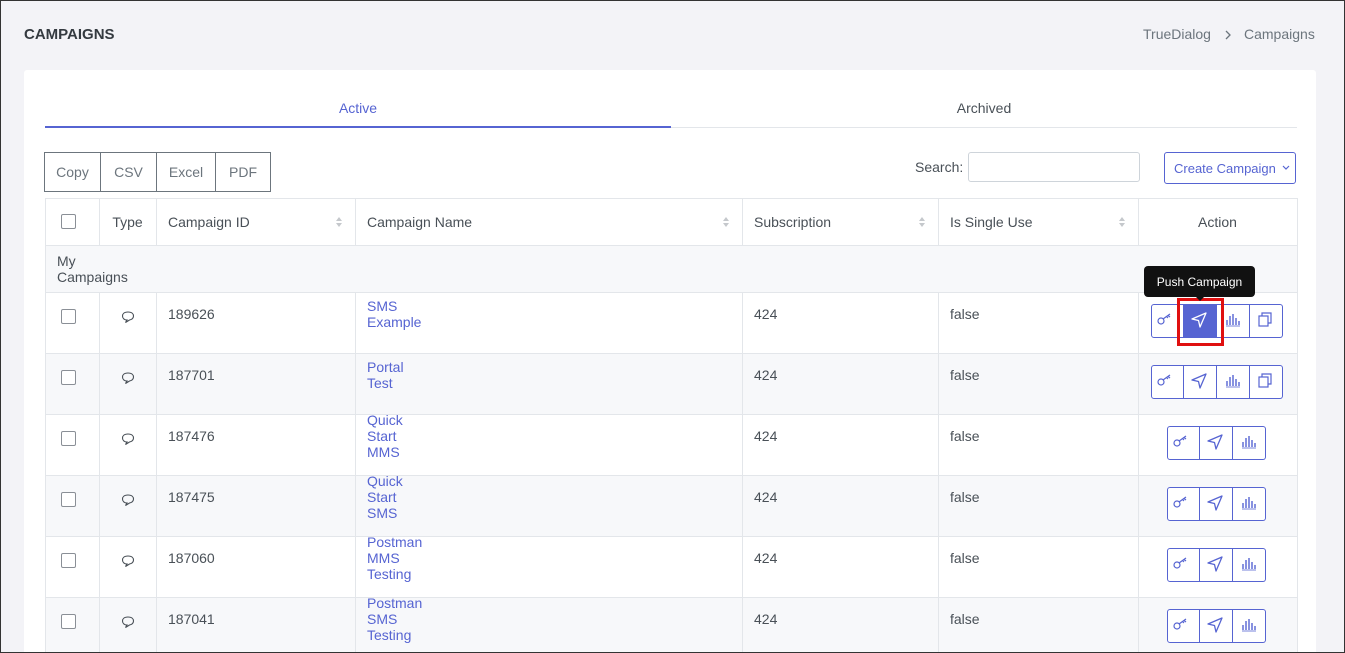 This screenshot has width=1345, height=653. I want to click on create-campaign-button: Create Campaign, so click(1230, 168).